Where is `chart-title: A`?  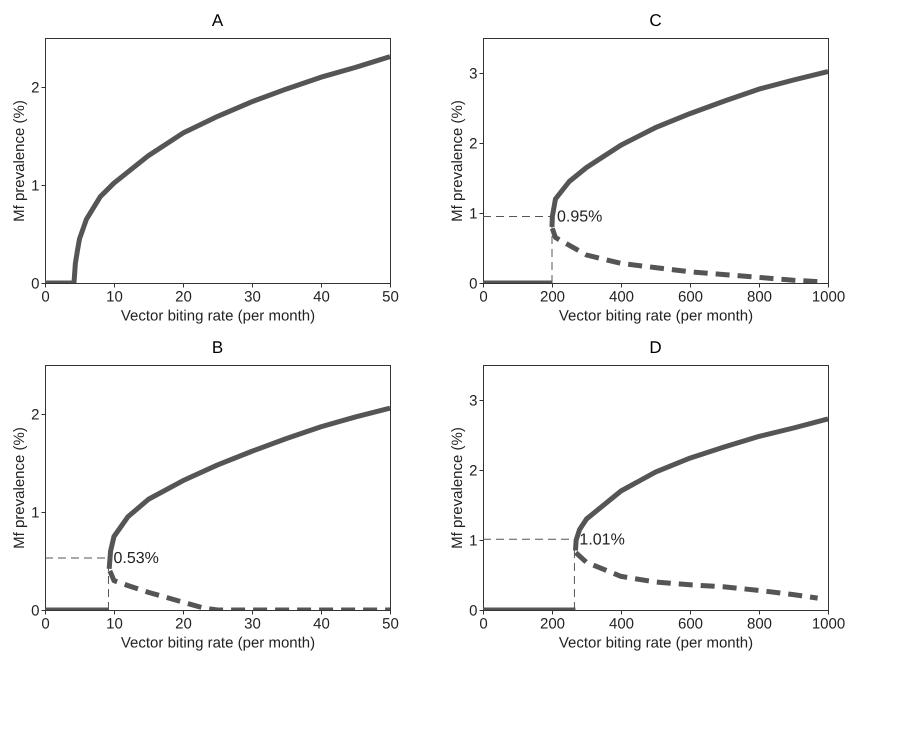
chart-title: A is located at coordinates (218, 20).